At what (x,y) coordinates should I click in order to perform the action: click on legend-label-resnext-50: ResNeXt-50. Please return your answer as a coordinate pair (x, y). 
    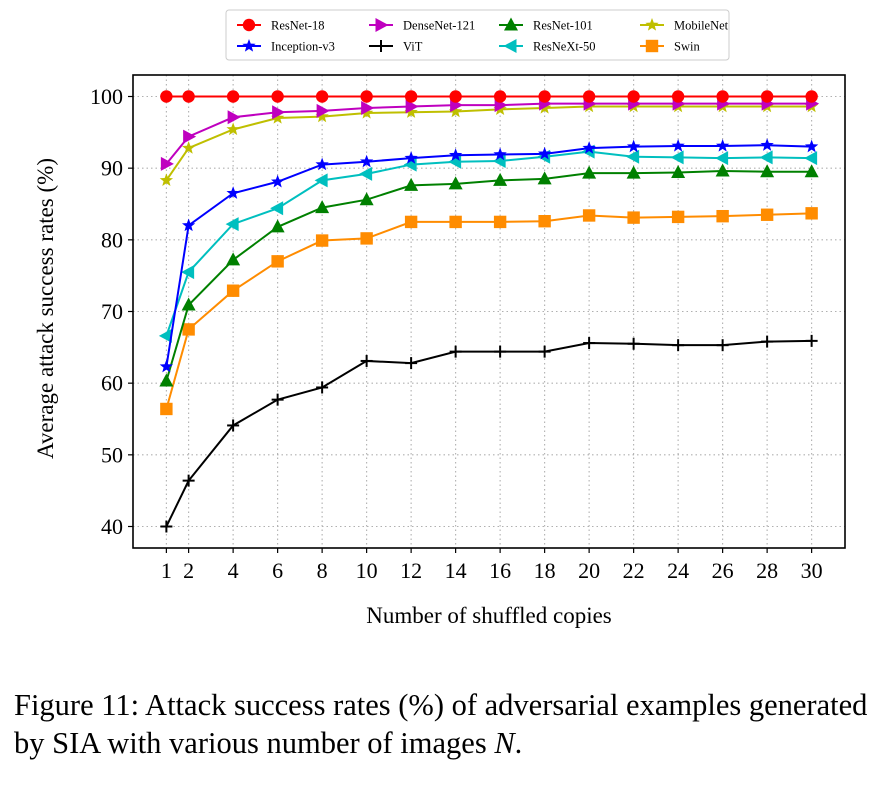
    Looking at the image, I should click on (564, 47).